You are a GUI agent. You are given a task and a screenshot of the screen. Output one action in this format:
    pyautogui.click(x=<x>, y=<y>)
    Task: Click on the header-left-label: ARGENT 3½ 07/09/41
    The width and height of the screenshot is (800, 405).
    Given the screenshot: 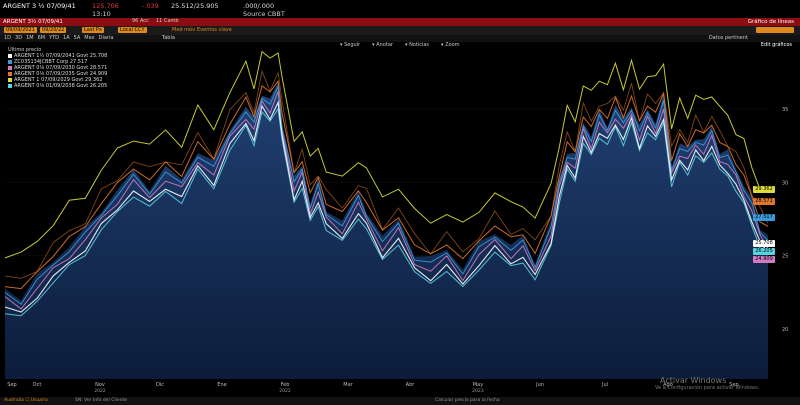 What is the action you would take?
    pyautogui.click(x=33, y=22)
    